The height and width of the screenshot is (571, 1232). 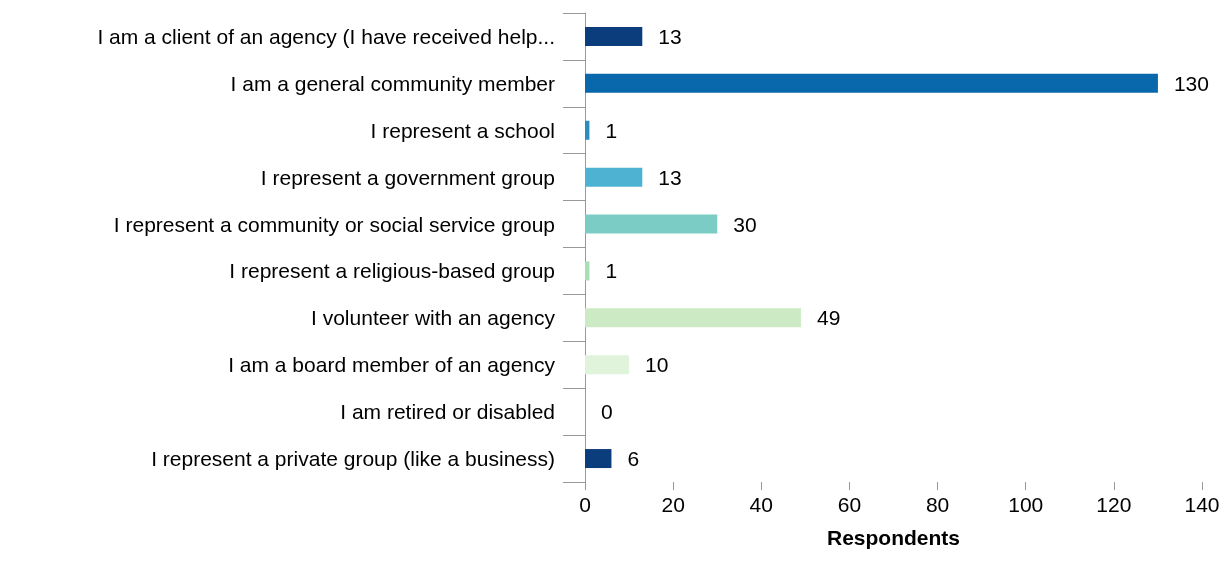 I want to click on x-tick-label: 60, so click(x=849, y=504).